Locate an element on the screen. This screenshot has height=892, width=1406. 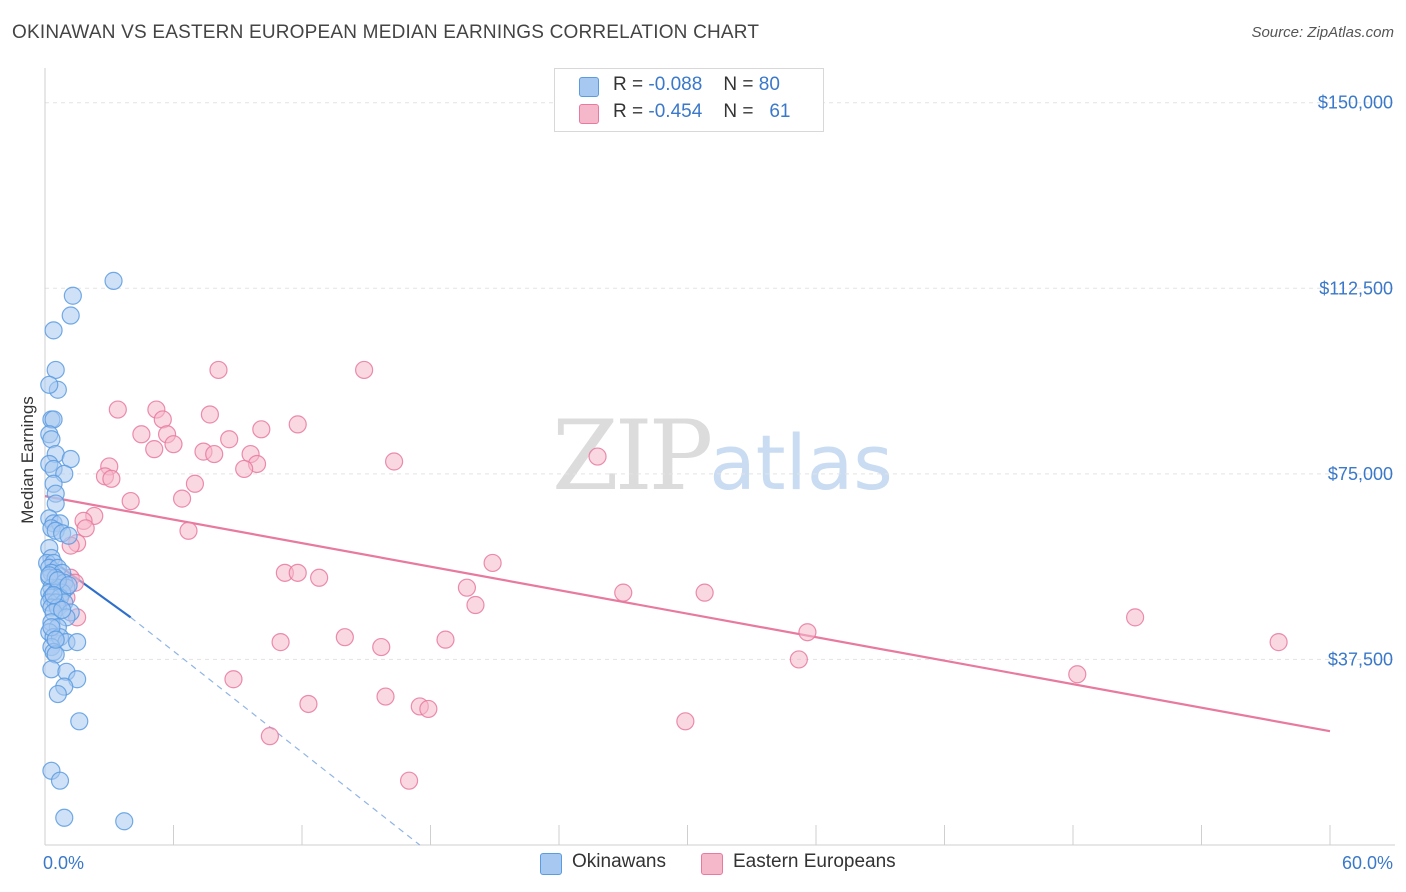
legend-swatch-eastern-europeans is located at coordinates (712, 864).